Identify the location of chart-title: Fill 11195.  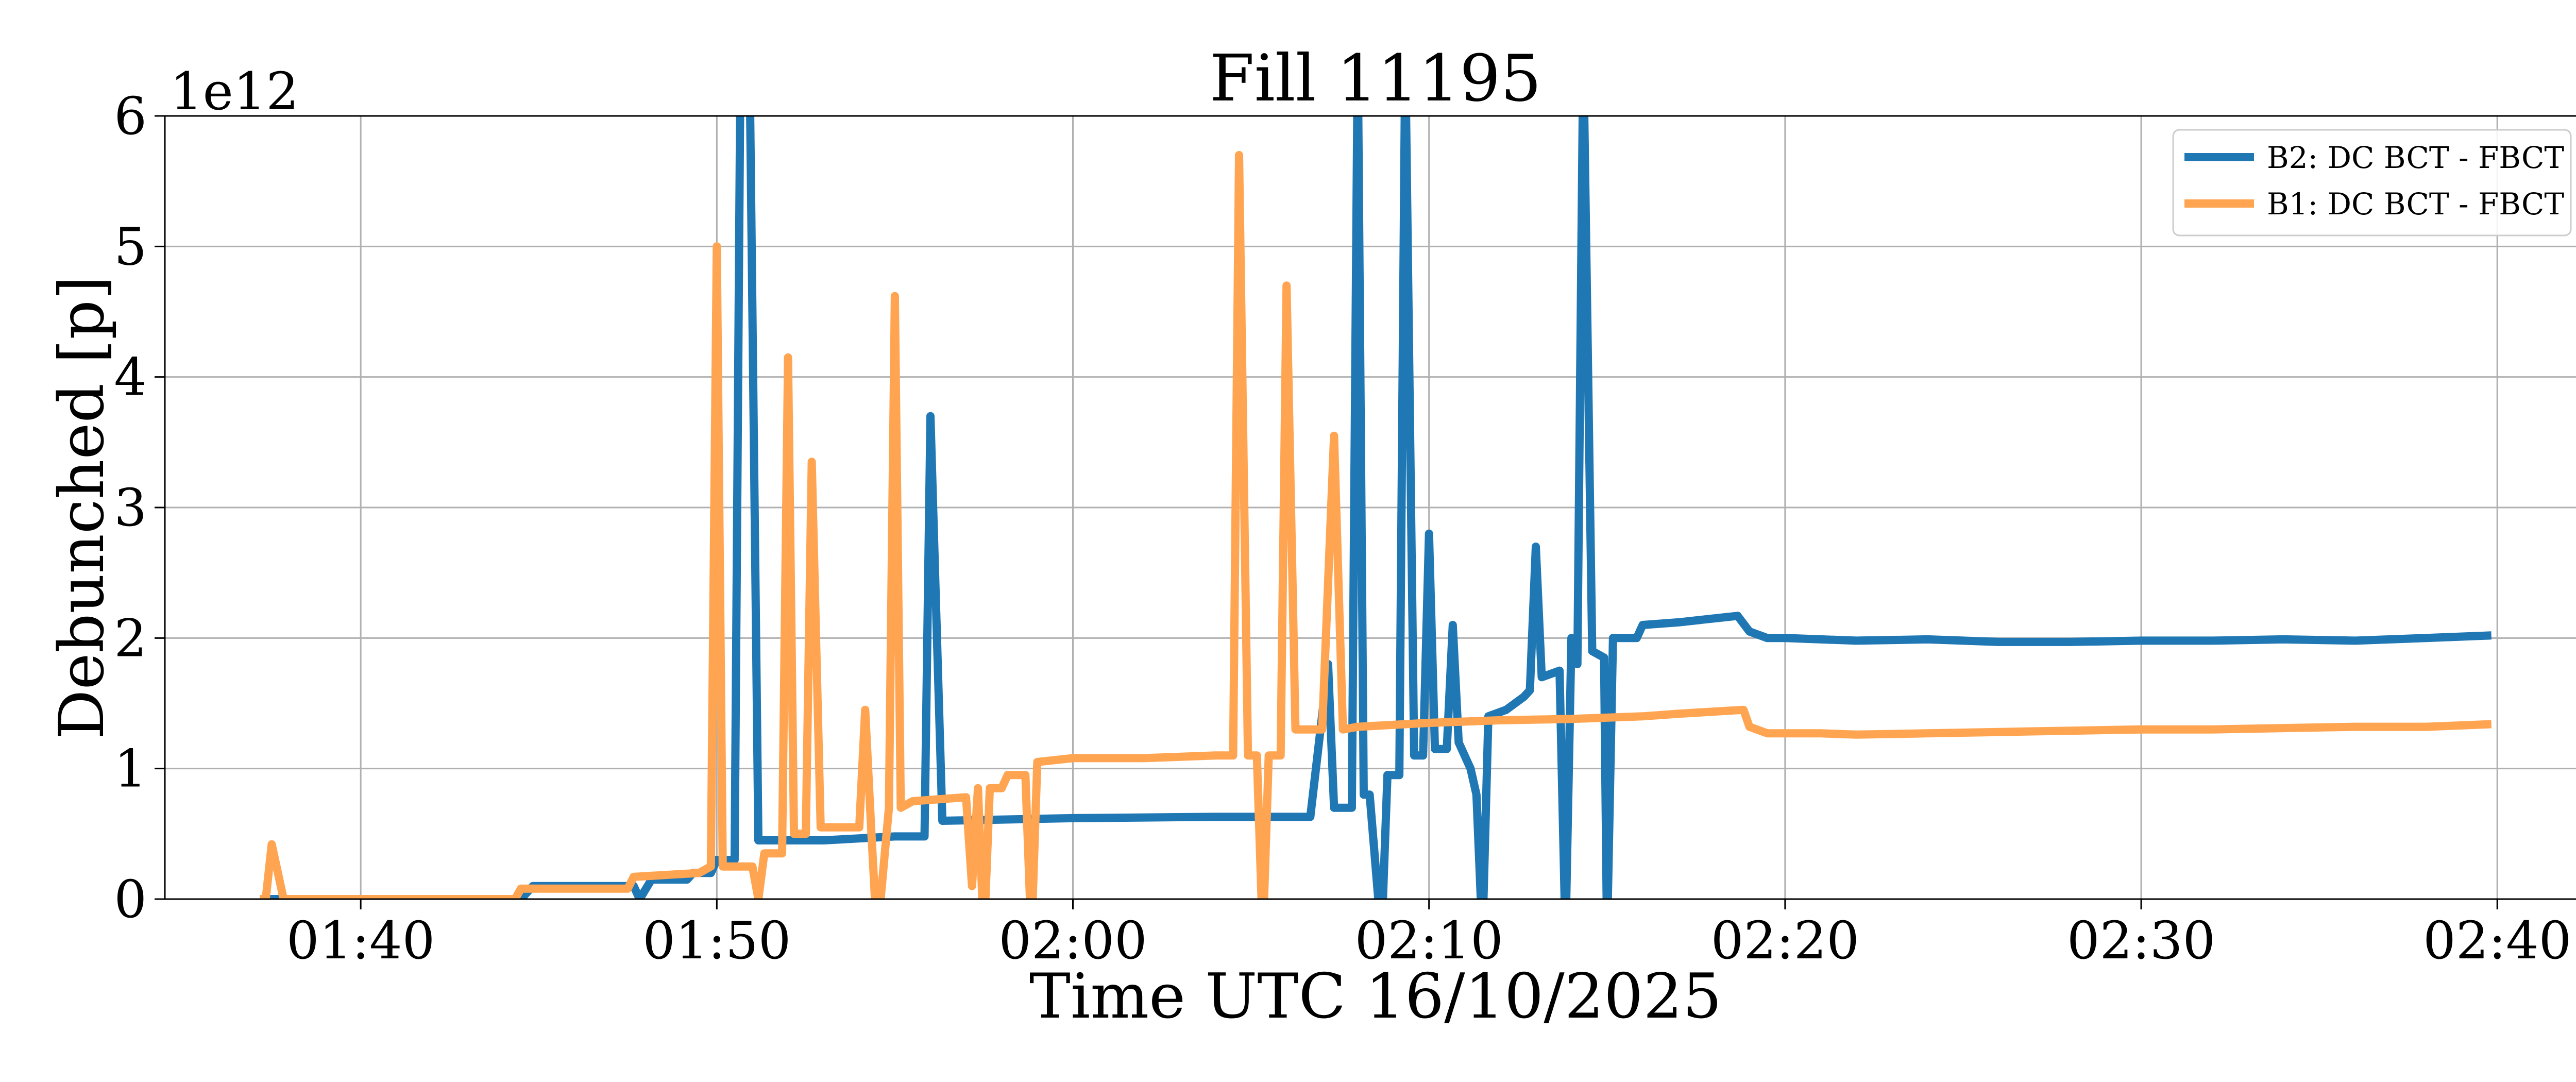
(1375, 78).